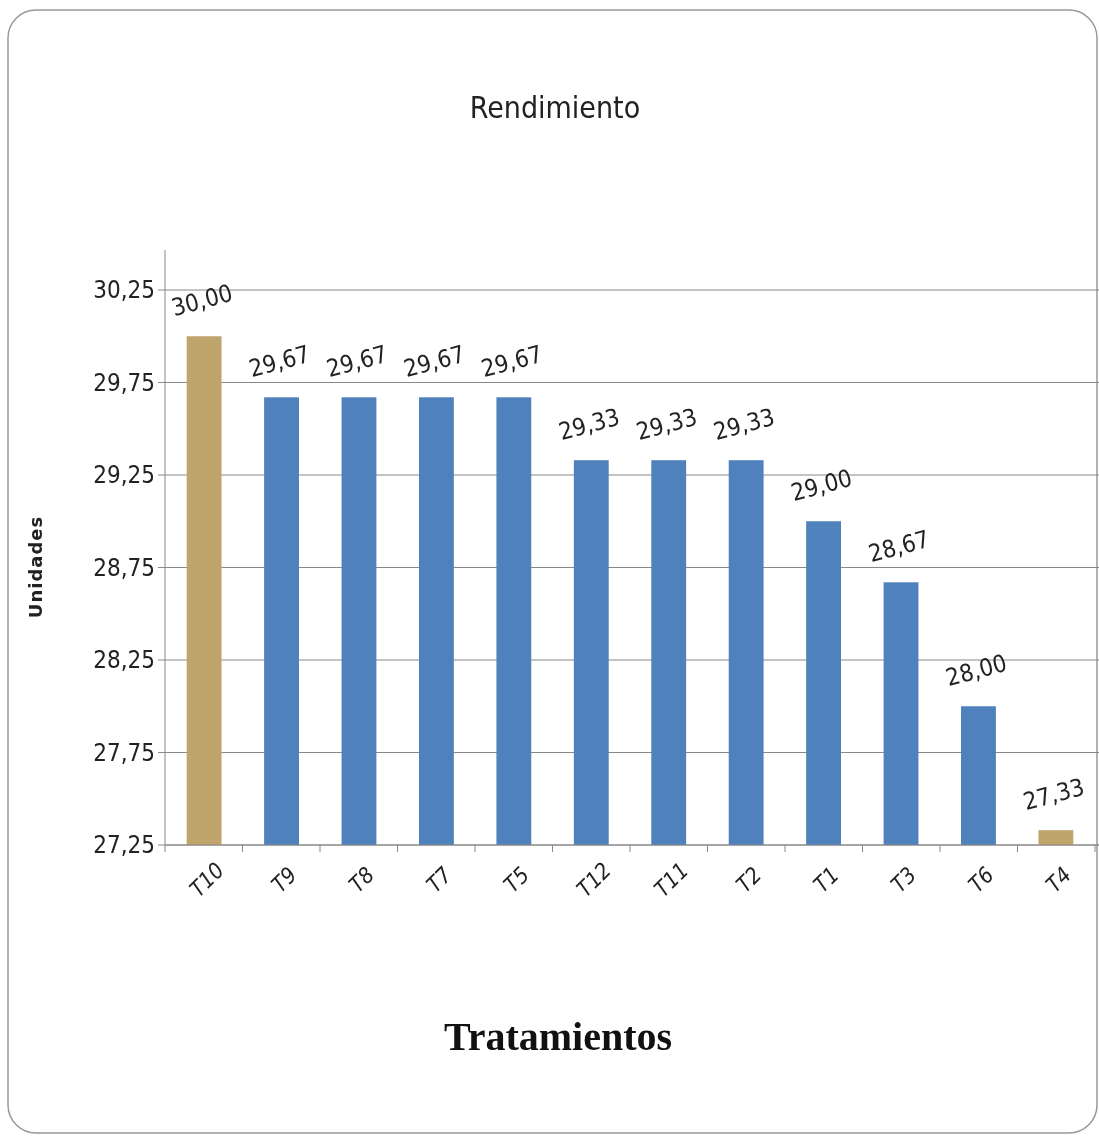 This screenshot has height=1137, width=1099. I want to click on y-tick-label: 27,25, so click(124, 845).